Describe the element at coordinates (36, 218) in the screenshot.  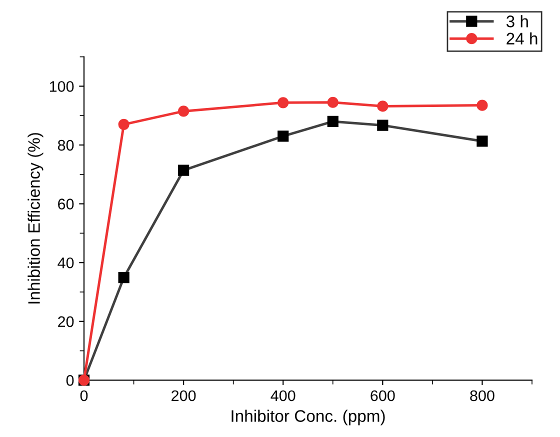
I see `y-axis-title: Inhibition Efficiency (%)` at that location.